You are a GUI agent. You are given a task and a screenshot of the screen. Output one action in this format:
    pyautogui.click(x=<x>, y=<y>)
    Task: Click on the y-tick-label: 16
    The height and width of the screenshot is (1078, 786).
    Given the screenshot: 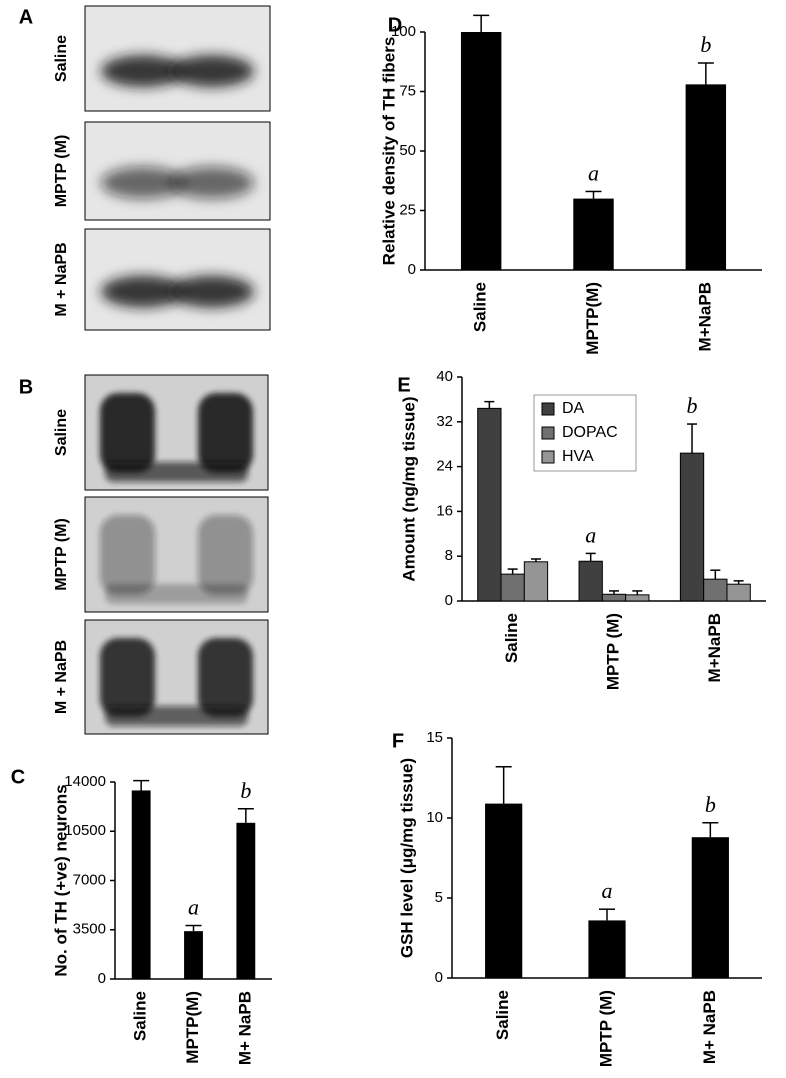 What is the action you would take?
    pyautogui.click(x=444, y=510)
    